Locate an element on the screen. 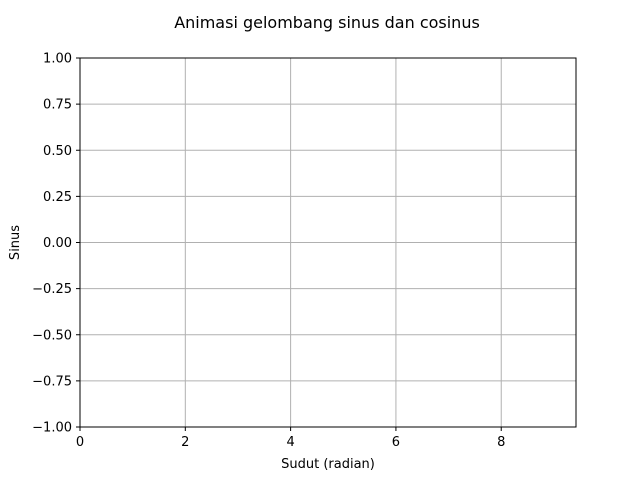 The width and height of the screenshot is (640, 484). y-tick-label: 1.00 is located at coordinates (57, 59).